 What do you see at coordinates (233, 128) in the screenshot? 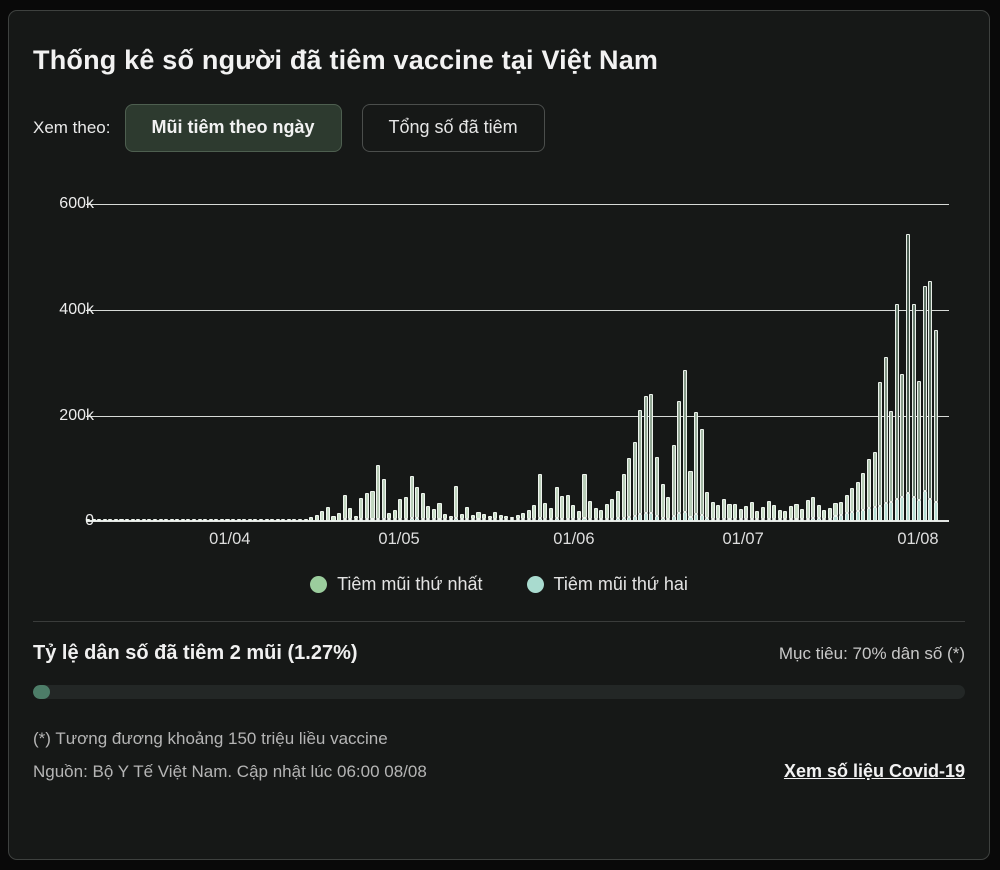
I see `tab-daily-doses: Mũi tiêm theo ngày` at bounding box center [233, 128].